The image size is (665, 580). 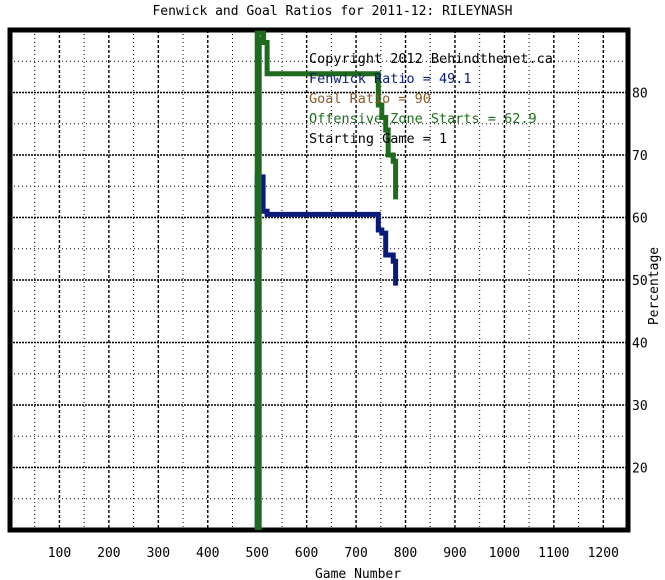 What do you see at coordinates (454, 553) in the screenshot?
I see `x-tick-label: 900` at bounding box center [454, 553].